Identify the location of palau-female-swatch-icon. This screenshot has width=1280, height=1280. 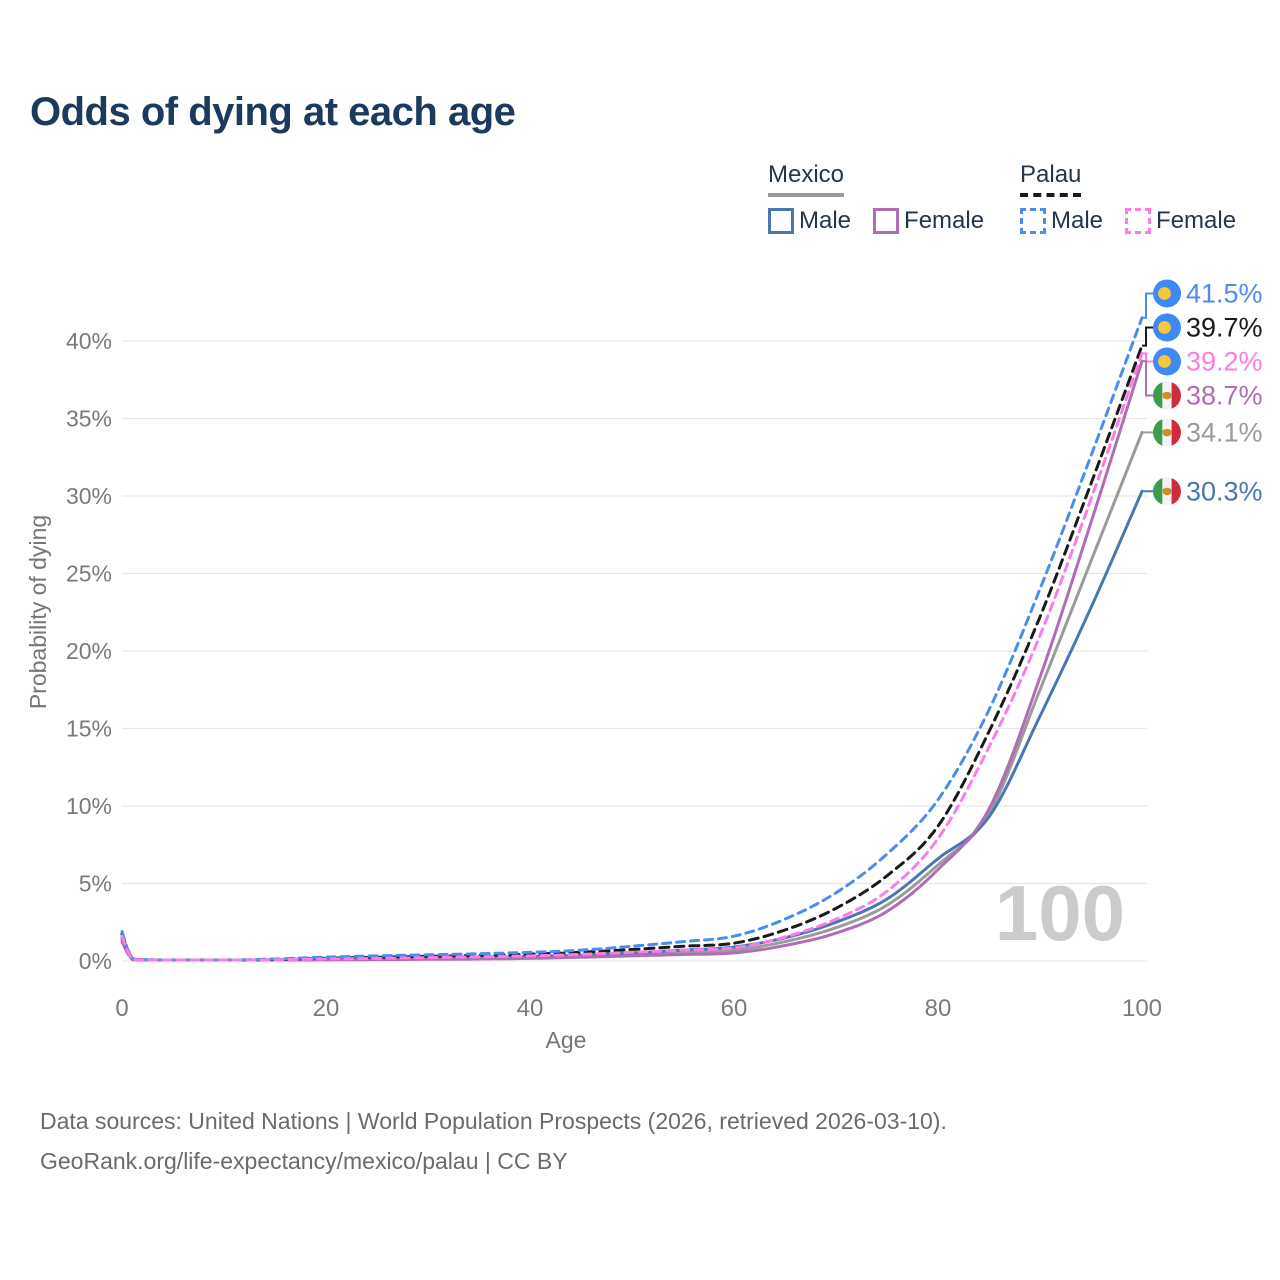
(1138, 220).